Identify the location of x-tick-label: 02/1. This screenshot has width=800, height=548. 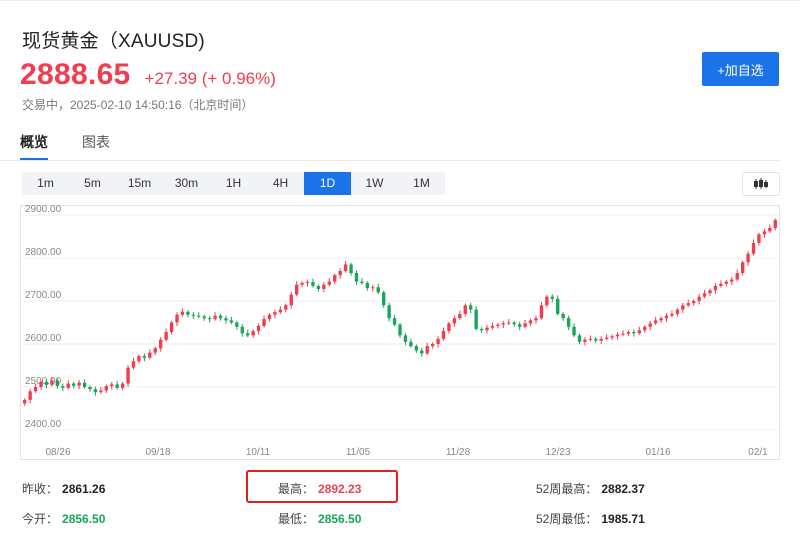
(758, 452).